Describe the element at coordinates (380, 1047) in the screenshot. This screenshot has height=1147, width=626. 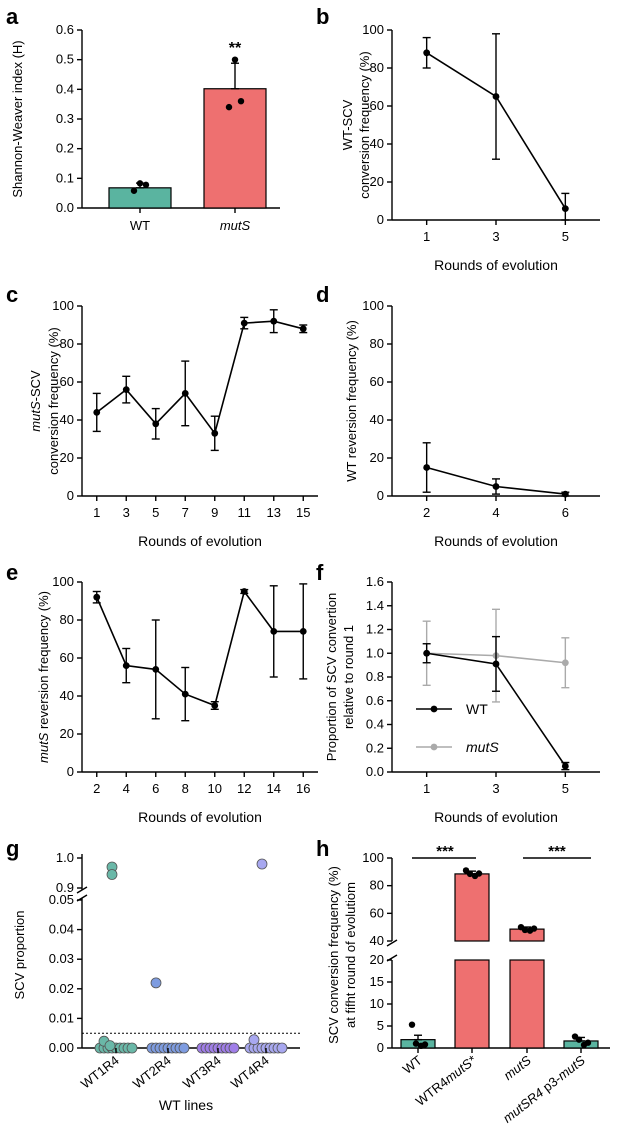
I see `h-ytick-lower-label-0: 0` at that location.